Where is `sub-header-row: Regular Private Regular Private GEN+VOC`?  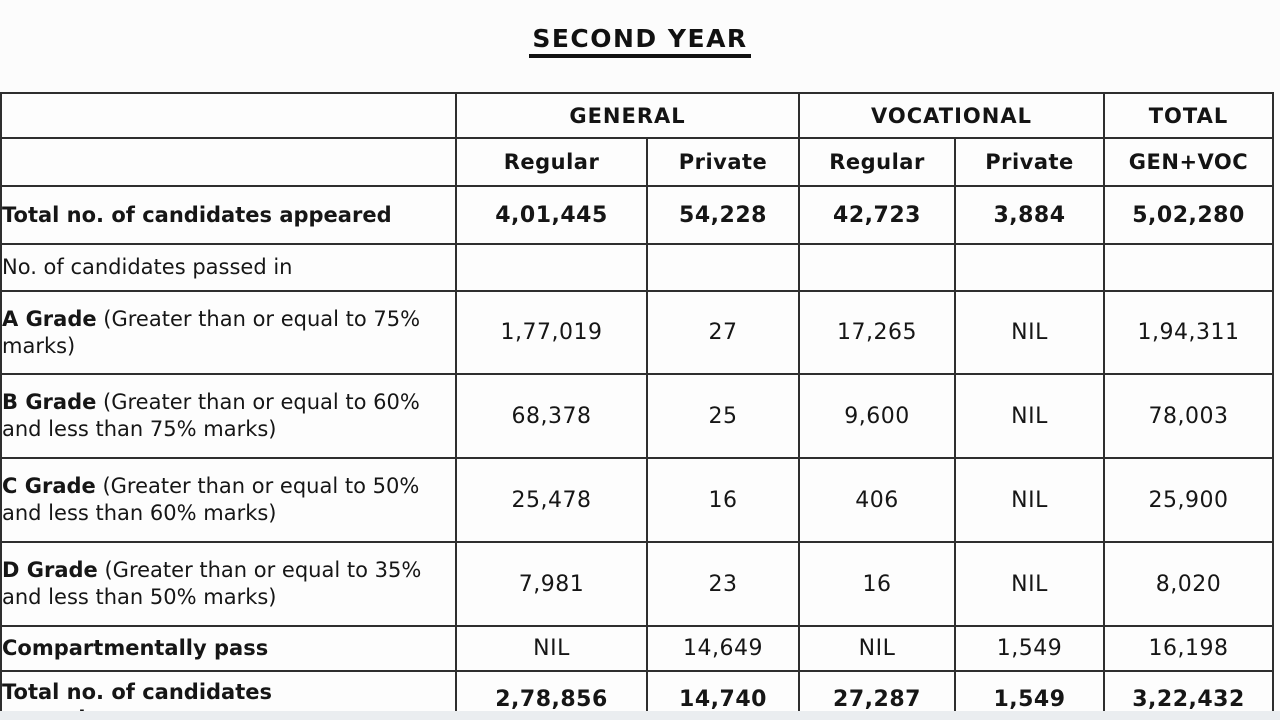
sub-header-row: Regular Private Regular Private GEN+VOC is located at coordinates (637, 162).